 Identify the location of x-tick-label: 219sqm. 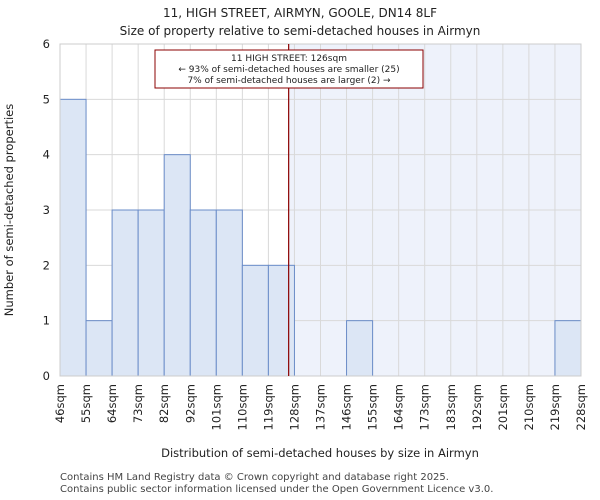
(555, 407).